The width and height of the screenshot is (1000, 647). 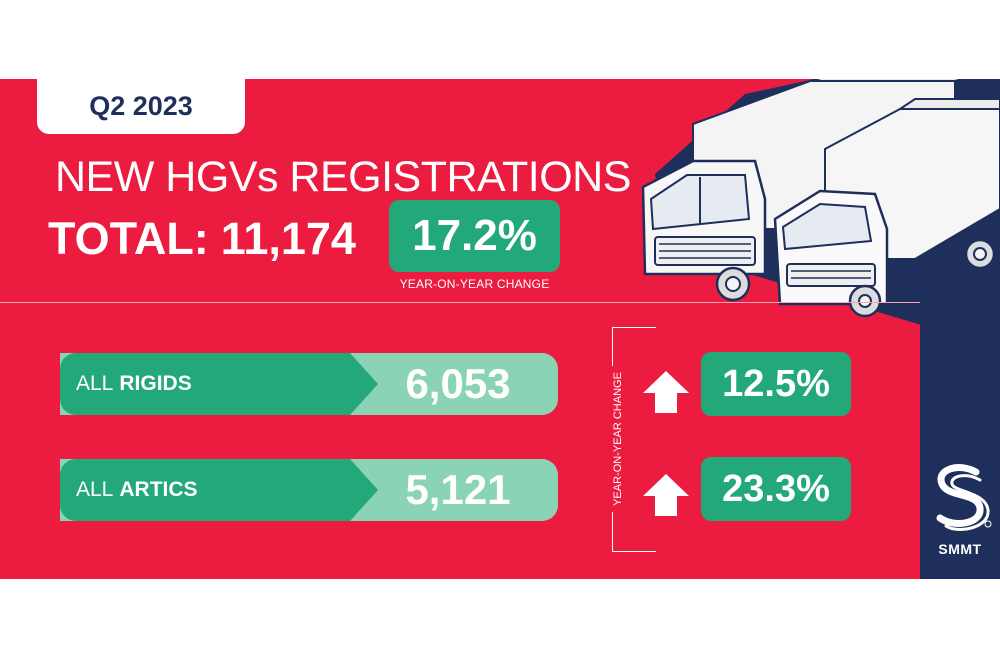 What do you see at coordinates (776, 489) in the screenshot?
I see `artics-change-badge: 23.3%` at bounding box center [776, 489].